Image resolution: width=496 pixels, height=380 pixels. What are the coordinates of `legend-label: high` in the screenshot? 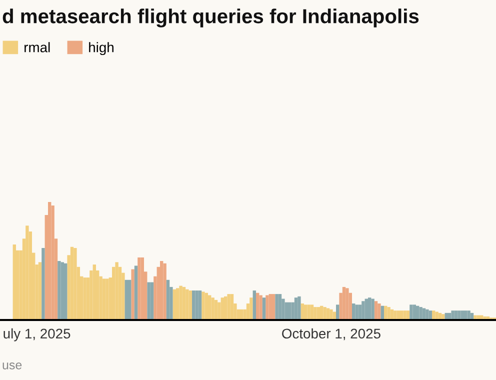 It's located at (101, 49).